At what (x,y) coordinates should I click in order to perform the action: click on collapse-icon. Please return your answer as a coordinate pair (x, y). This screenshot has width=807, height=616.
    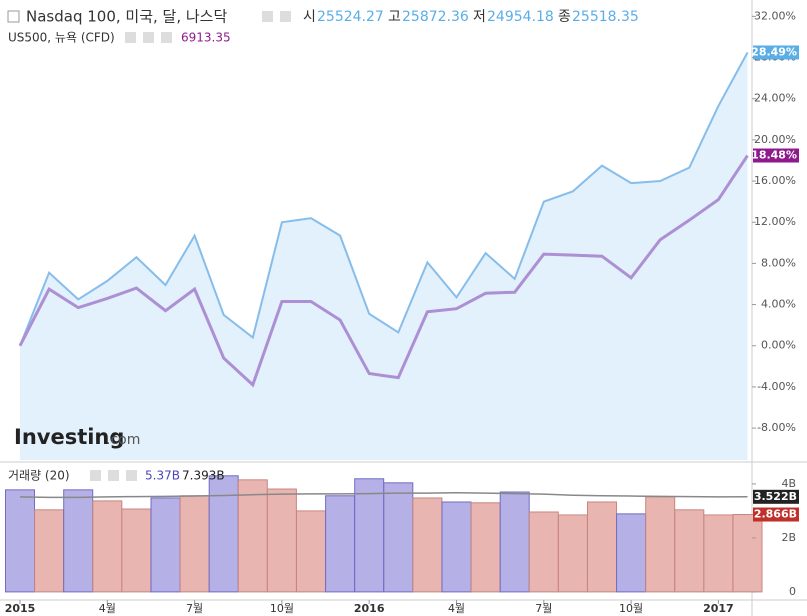
    Looking at the image, I should click on (13, 16).